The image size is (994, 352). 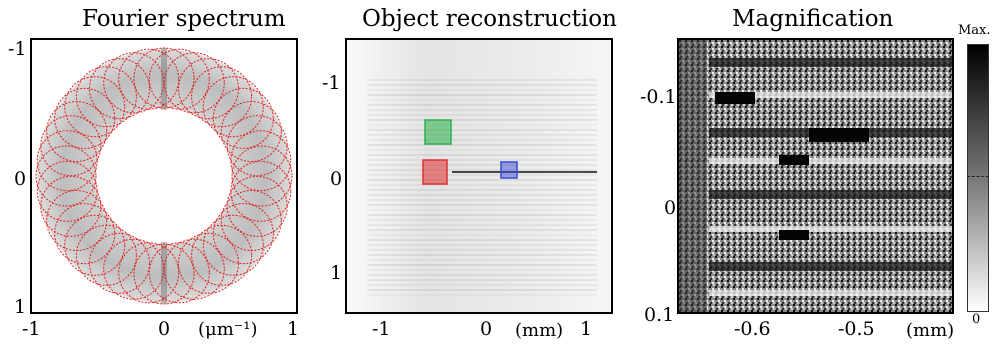 I want to click on panel2-title: Object reconstruction, so click(x=489, y=19).